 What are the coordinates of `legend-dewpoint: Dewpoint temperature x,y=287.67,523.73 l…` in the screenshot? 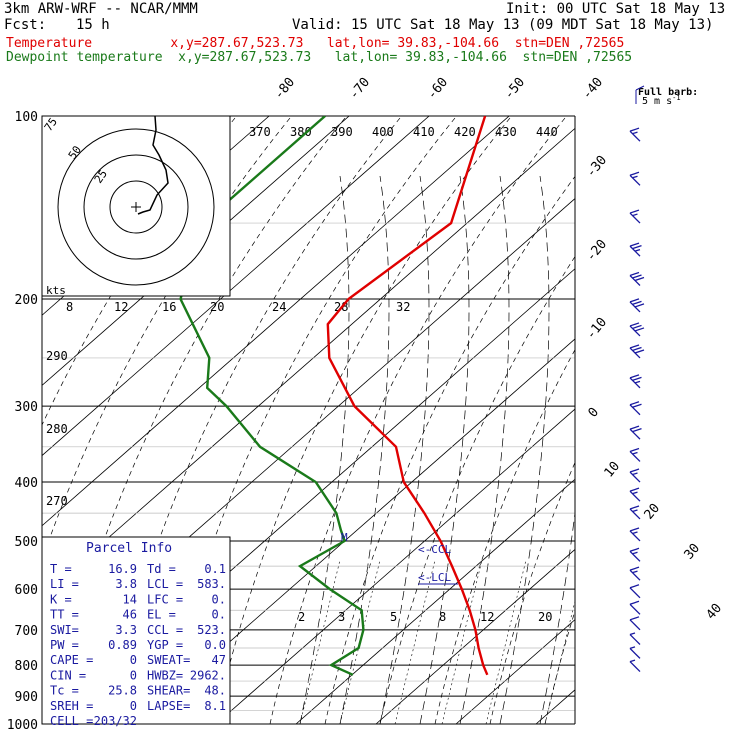 It's located at (319, 57).